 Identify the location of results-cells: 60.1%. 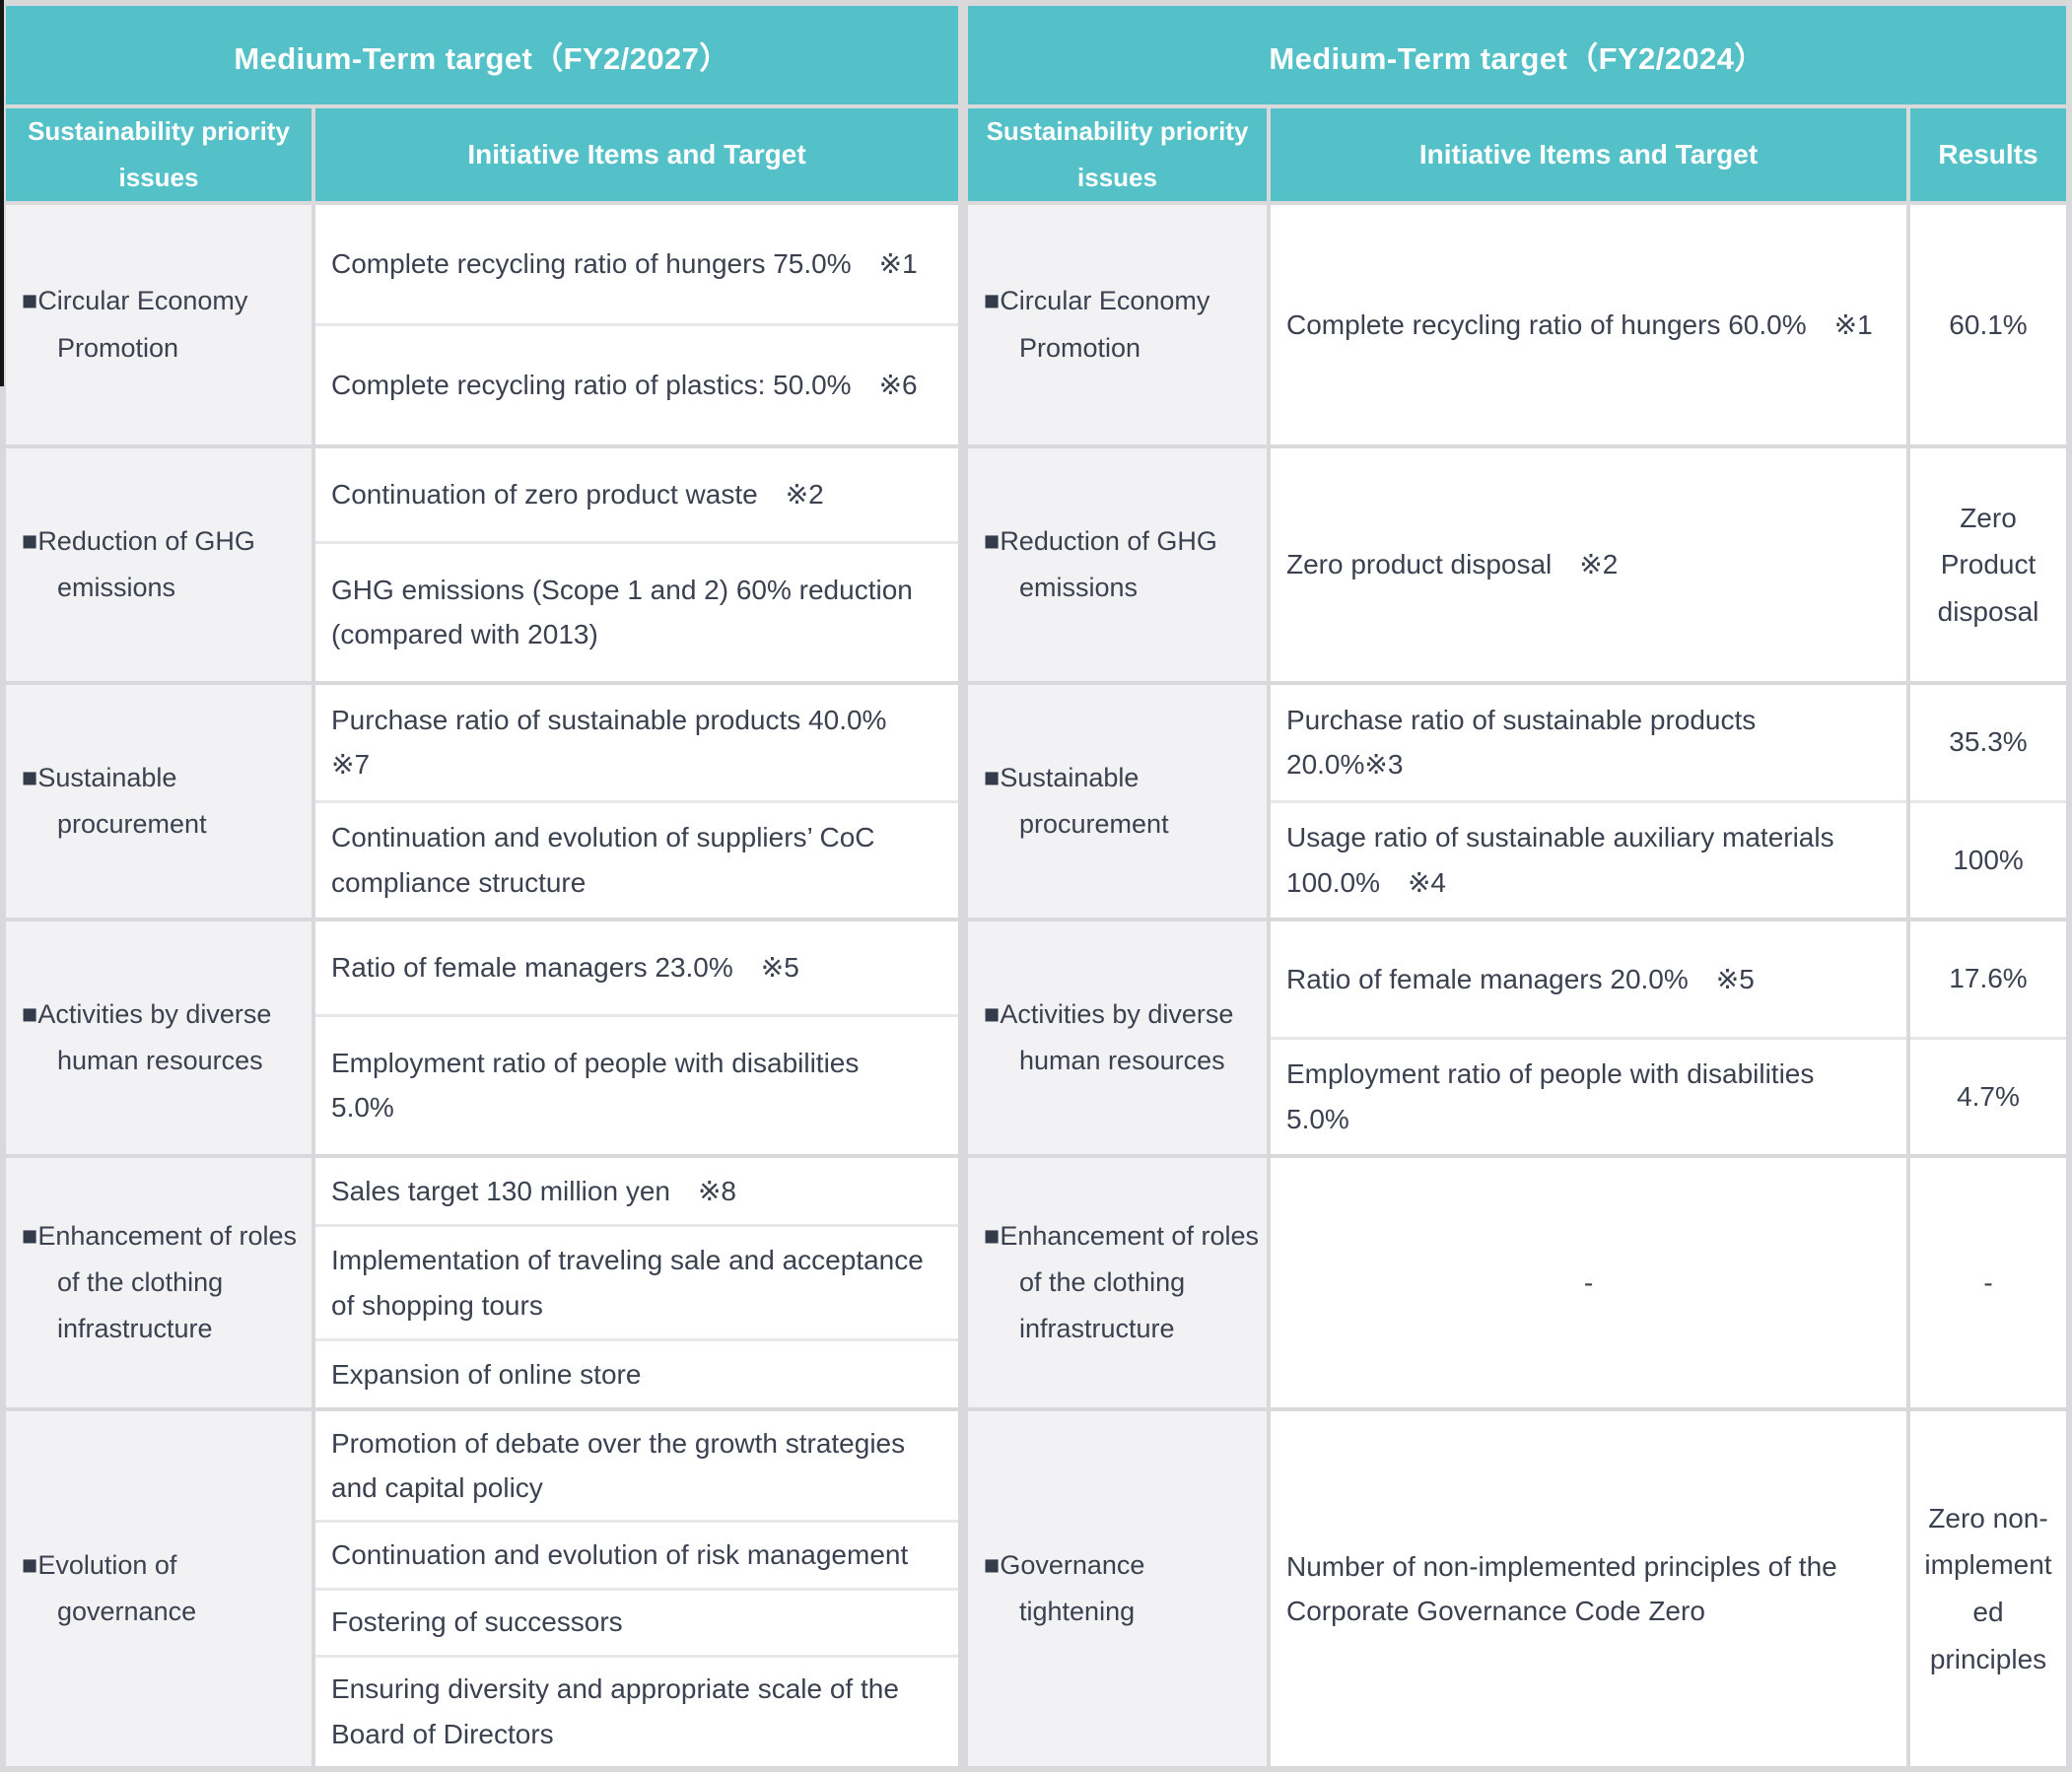
(1988, 324).